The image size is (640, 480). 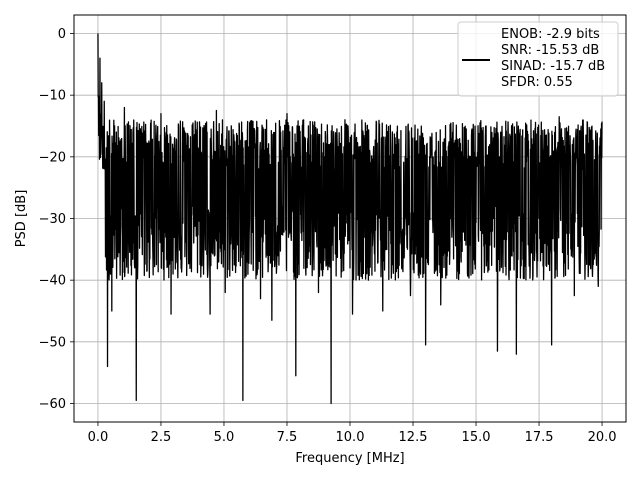 What do you see at coordinates (553, 66) in the screenshot?
I see `legend-sinad: SINAD: -15.7 dB` at bounding box center [553, 66].